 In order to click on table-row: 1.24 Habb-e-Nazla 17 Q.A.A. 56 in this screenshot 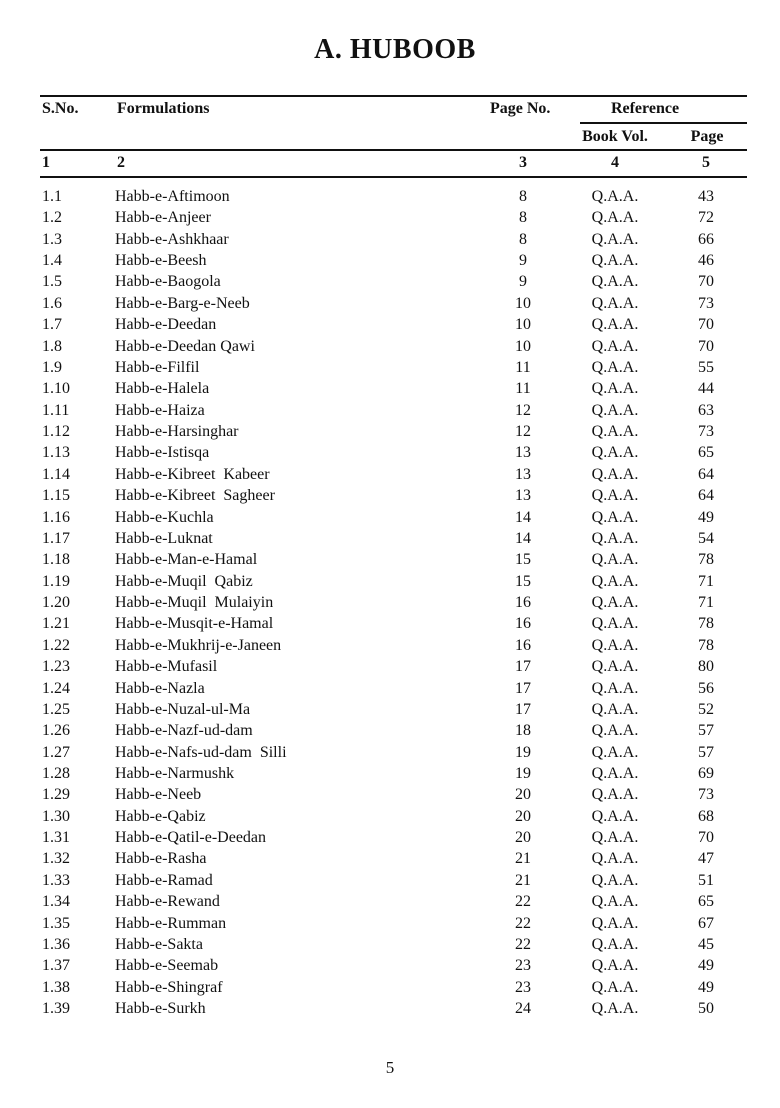, I will do `click(390, 688)`.